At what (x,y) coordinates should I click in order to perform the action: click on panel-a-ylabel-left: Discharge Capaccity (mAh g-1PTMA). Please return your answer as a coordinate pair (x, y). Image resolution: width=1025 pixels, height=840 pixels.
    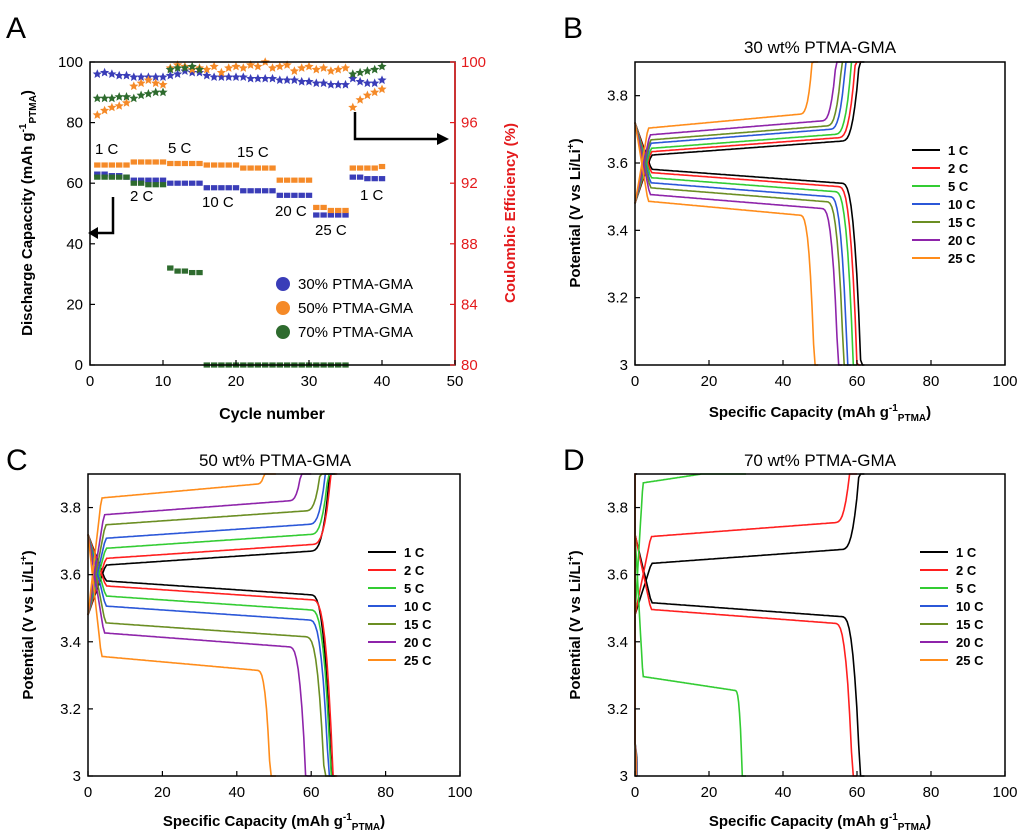
    Looking at the image, I should click on (28, 213).